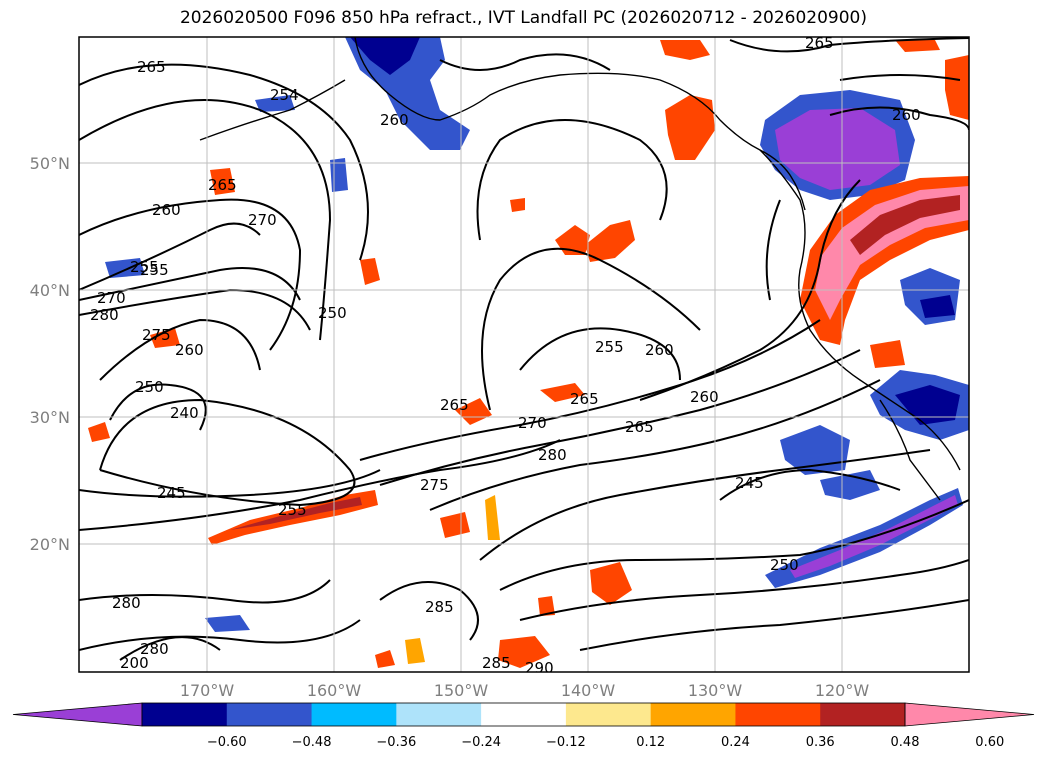 The width and height of the screenshot is (1047, 765). Describe the element at coordinates (820, 742) in the screenshot. I see `colorbar-tick-label: 0.36` at that location.